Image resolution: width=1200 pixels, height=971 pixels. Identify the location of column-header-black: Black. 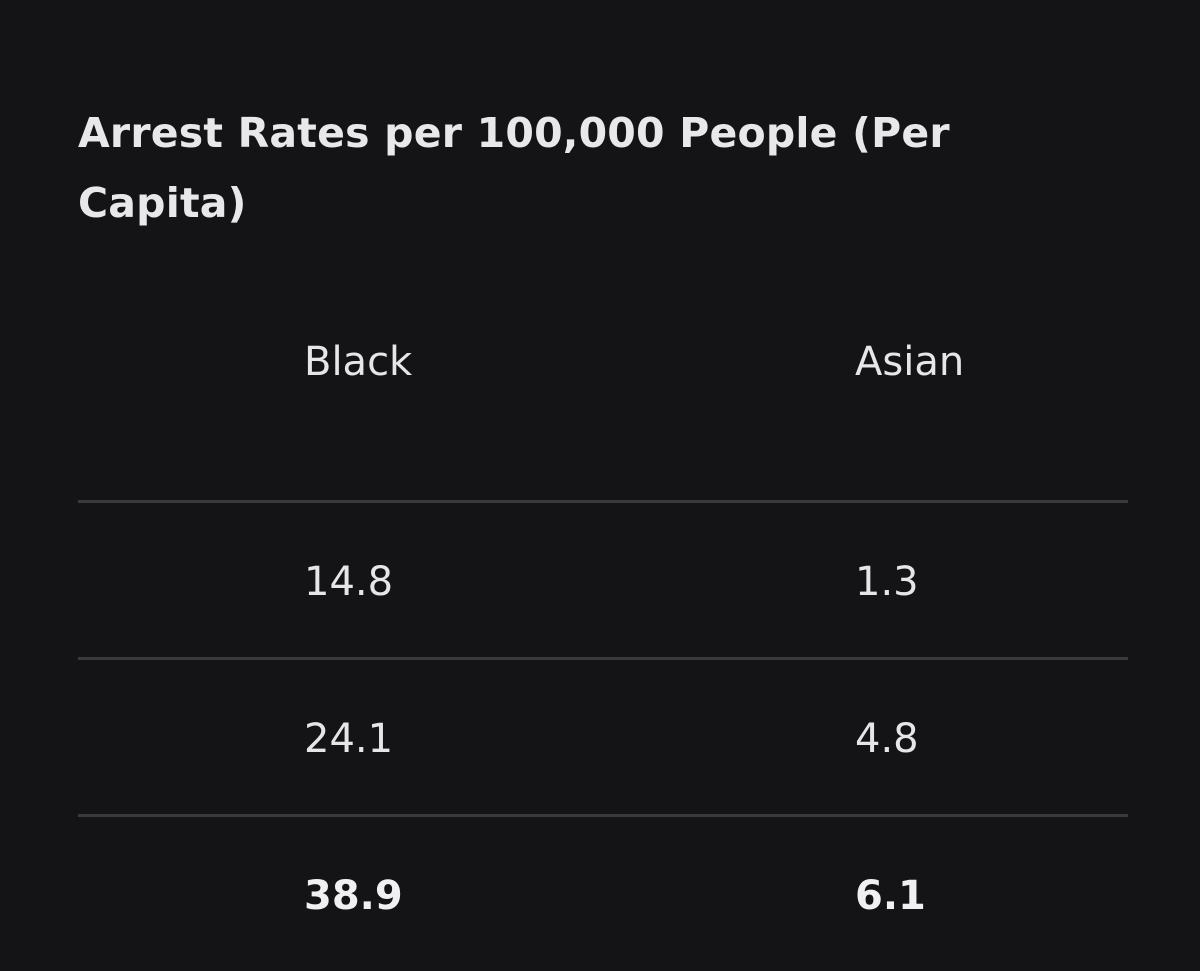
(358, 362).